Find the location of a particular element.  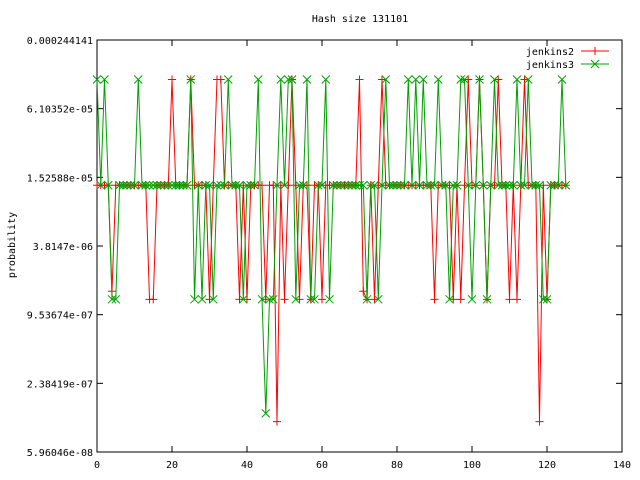

x-tick-label: 80 is located at coordinates (397, 465).